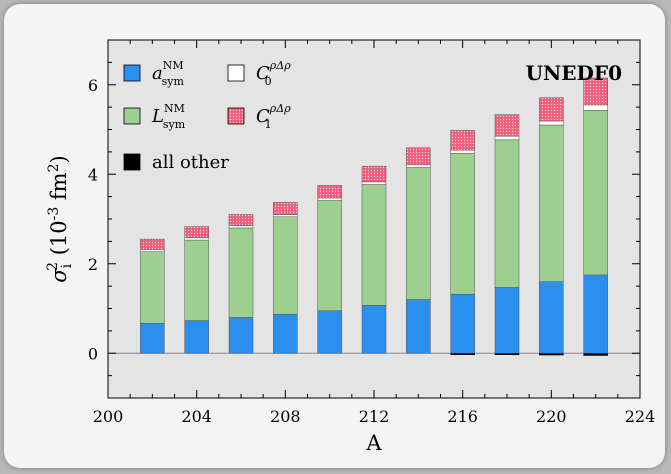 Image resolution: width=671 pixels, height=474 pixels. Describe the element at coordinates (207, 116) in the screenshot. I see `legend: aNM sym CρΔρ 0 LNM sym CρΔρ 1 all other` at that location.